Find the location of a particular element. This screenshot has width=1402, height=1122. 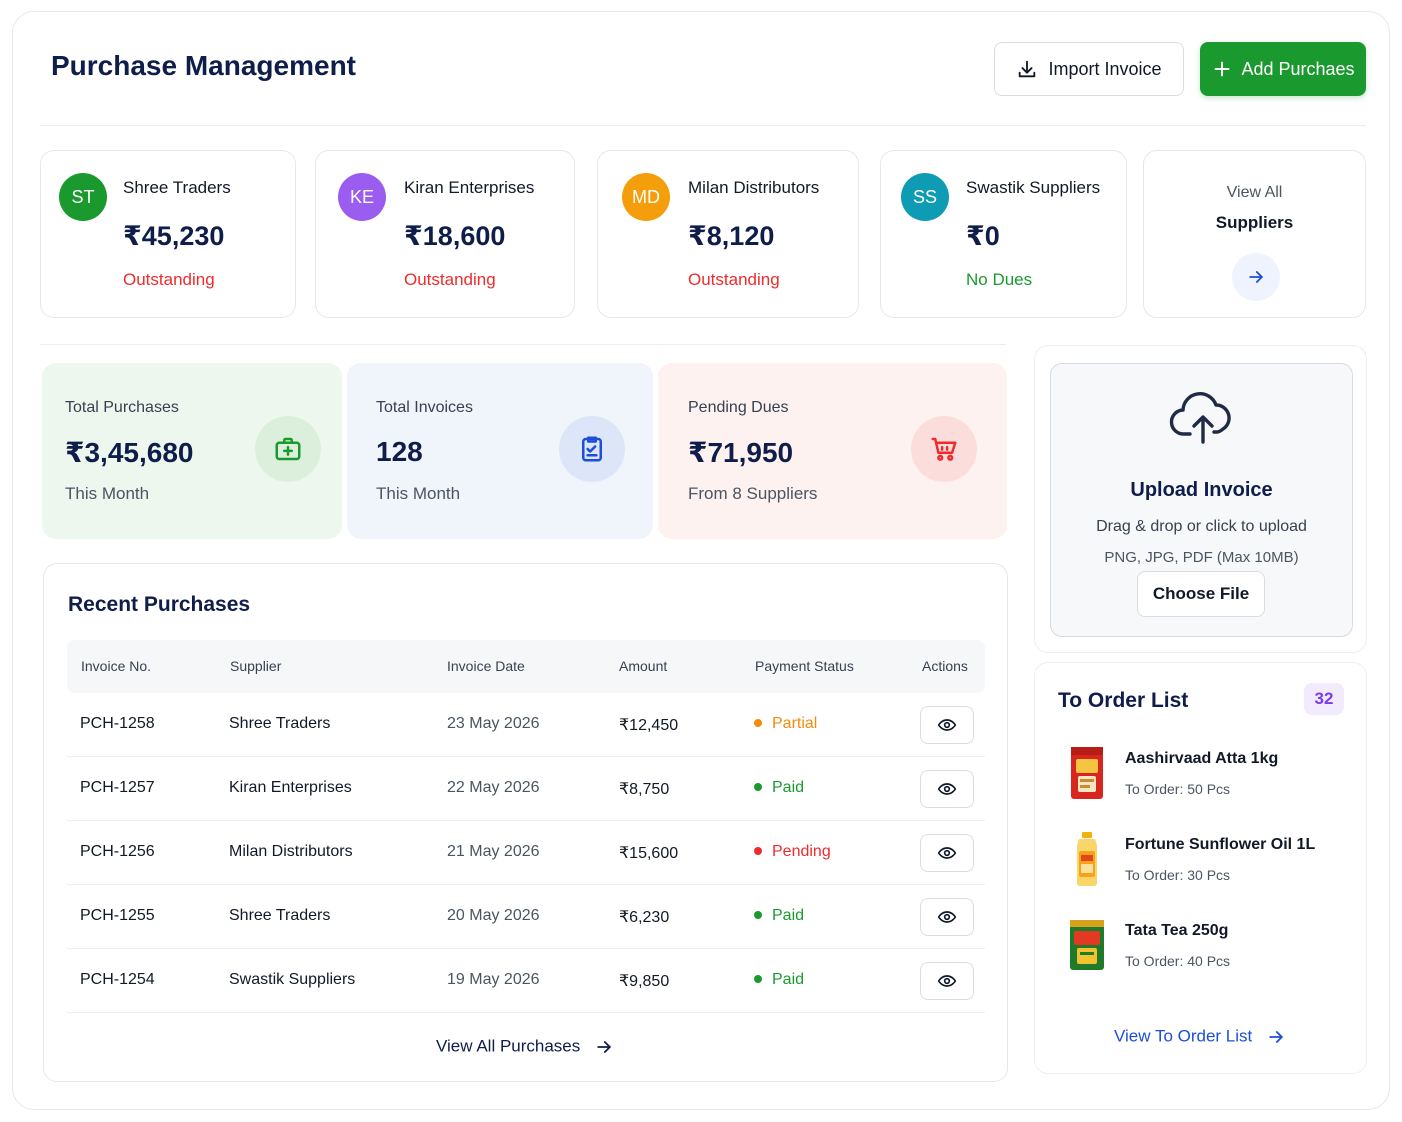

date-cell: 20 May 2026 is located at coordinates (493, 915).